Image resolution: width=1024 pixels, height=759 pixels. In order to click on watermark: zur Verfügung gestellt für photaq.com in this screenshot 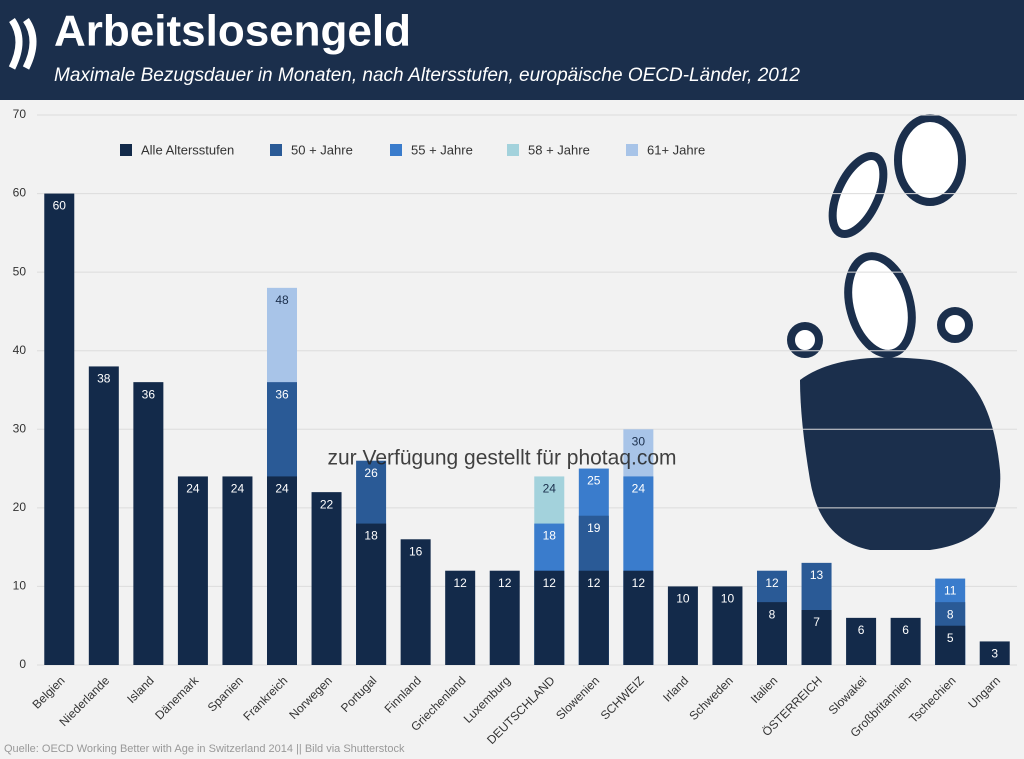, I will do `click(501, 458)`.